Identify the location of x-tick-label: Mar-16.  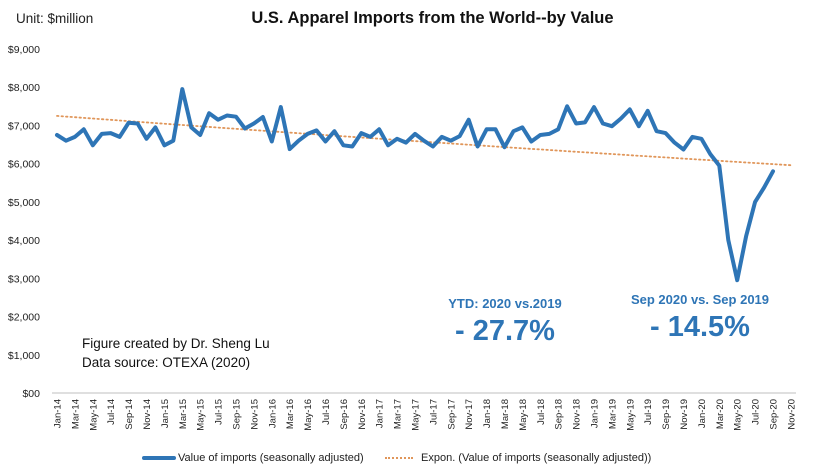
(290, 414).